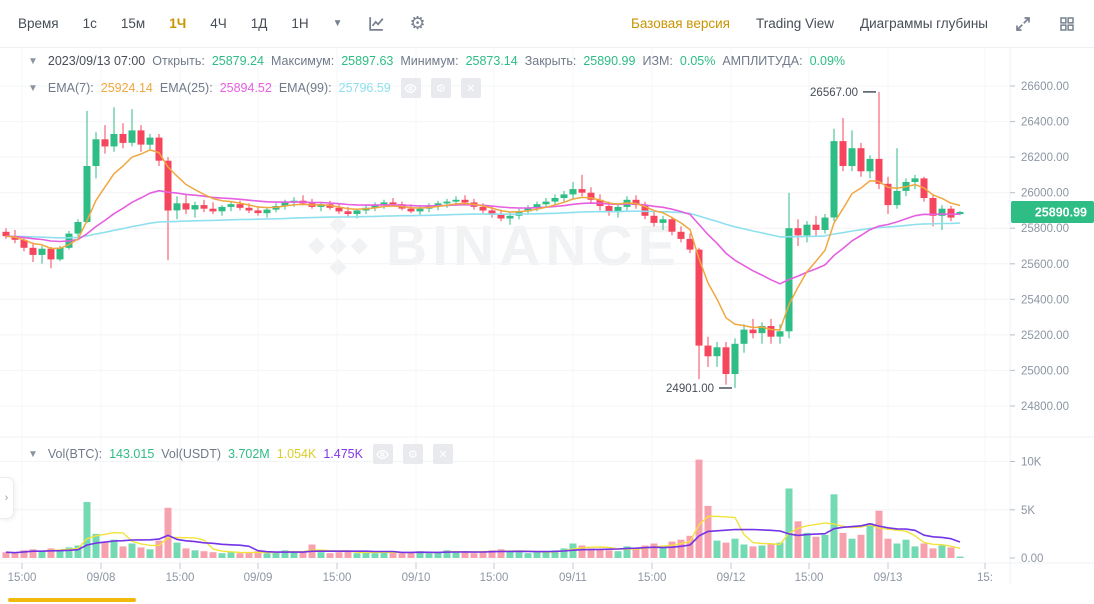 The width and height of the screenshot is (1094, 604). What do you see at coordinates (1067, 24) in the screenshot?
I see `grid-layout-icon` at bounding box center [1067, 24].